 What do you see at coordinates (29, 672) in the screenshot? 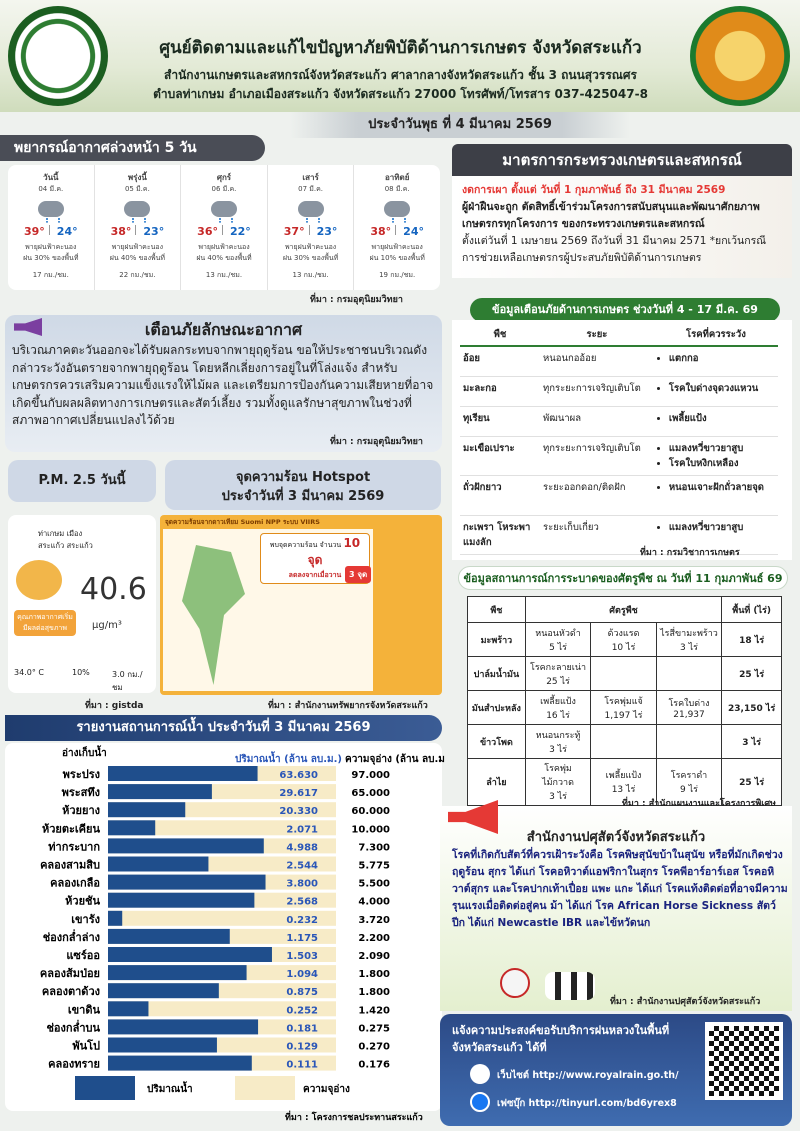
I see `pm25-temp: 34.0° C` at bounding box center [29, 672].